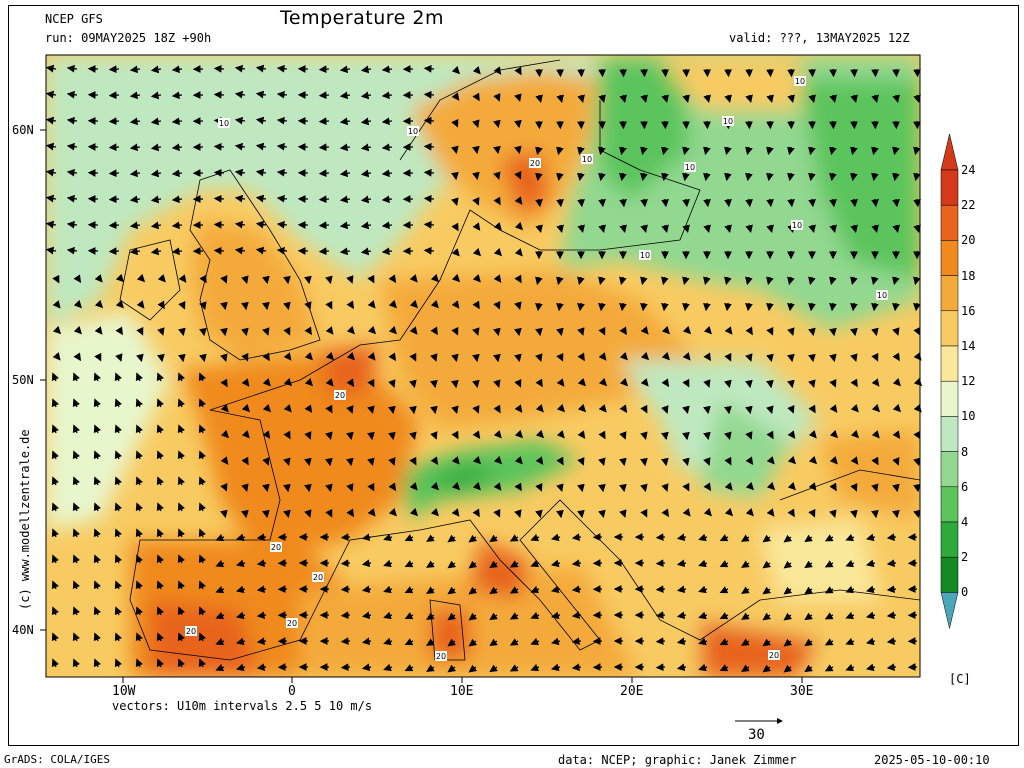 The image size is (1024, 768). I want to click on legend-arrow-bottom, so click(949, 610).